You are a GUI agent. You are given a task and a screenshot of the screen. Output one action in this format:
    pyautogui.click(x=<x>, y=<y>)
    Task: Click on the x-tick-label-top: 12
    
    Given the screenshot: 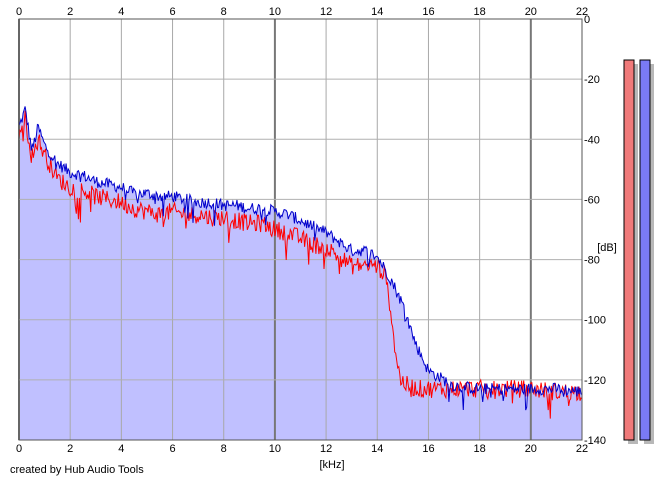 What is the action you would take?
    pyautogui.click(x=326, y=12)
    